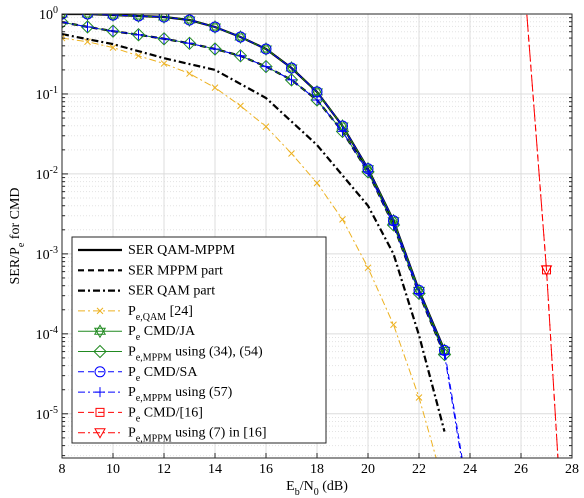 Image resolution: width=584 pixels, height=498 pixels. Describe the element at coordinates (171, 291) in the screenshot. I see `legend-label: SER QAM part` at that location.